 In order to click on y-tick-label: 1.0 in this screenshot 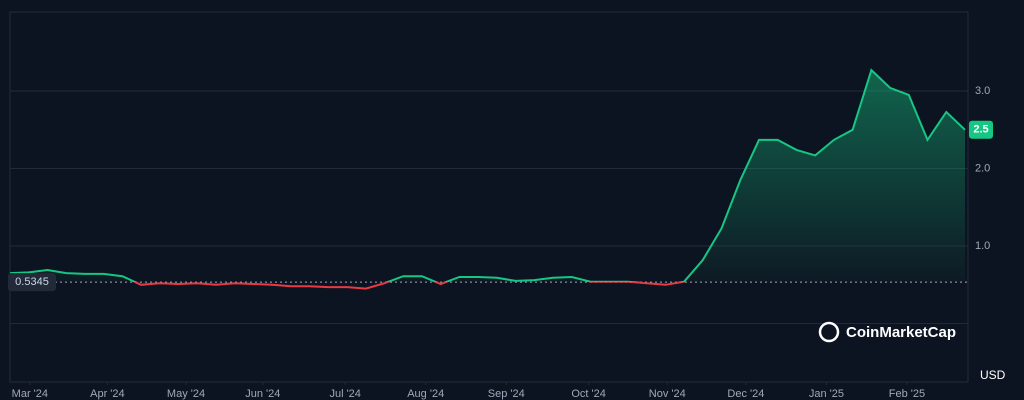, I will do `click(982, 246)`.